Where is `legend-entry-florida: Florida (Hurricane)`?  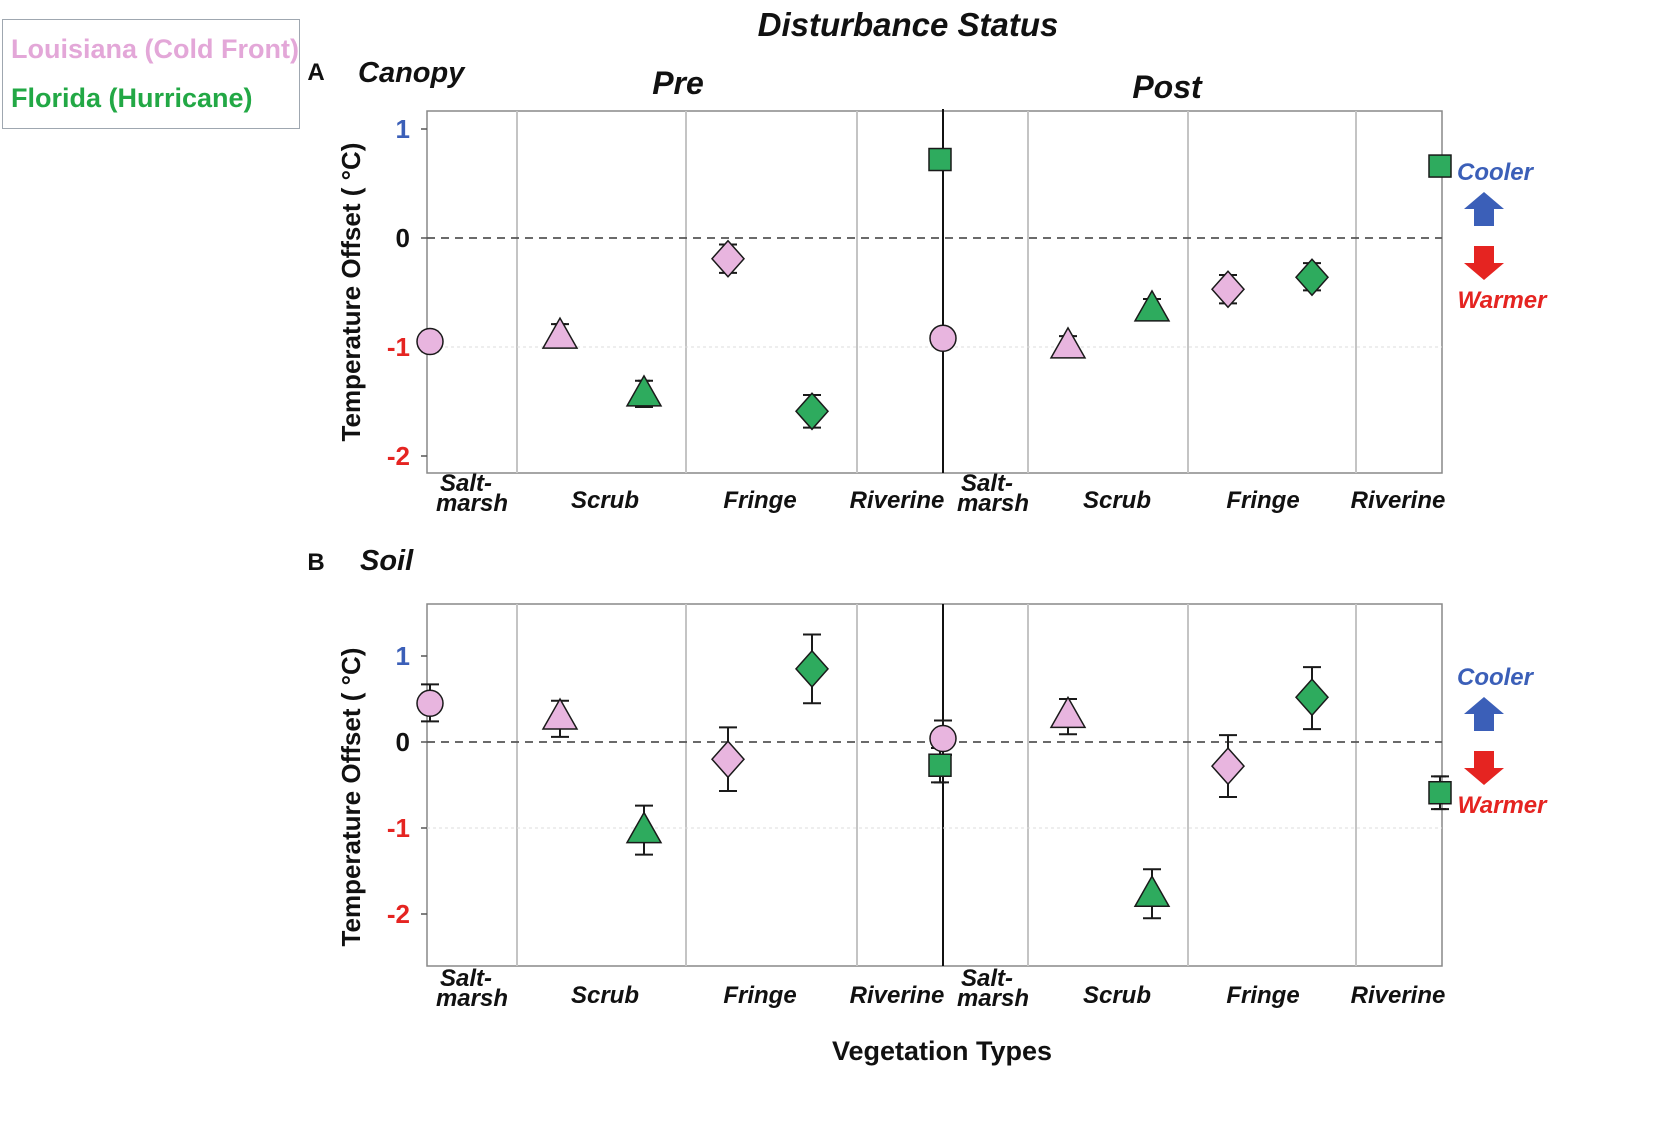 legend-entry-florida: Florida (Hurricane) is located at coordinates (132, 98).